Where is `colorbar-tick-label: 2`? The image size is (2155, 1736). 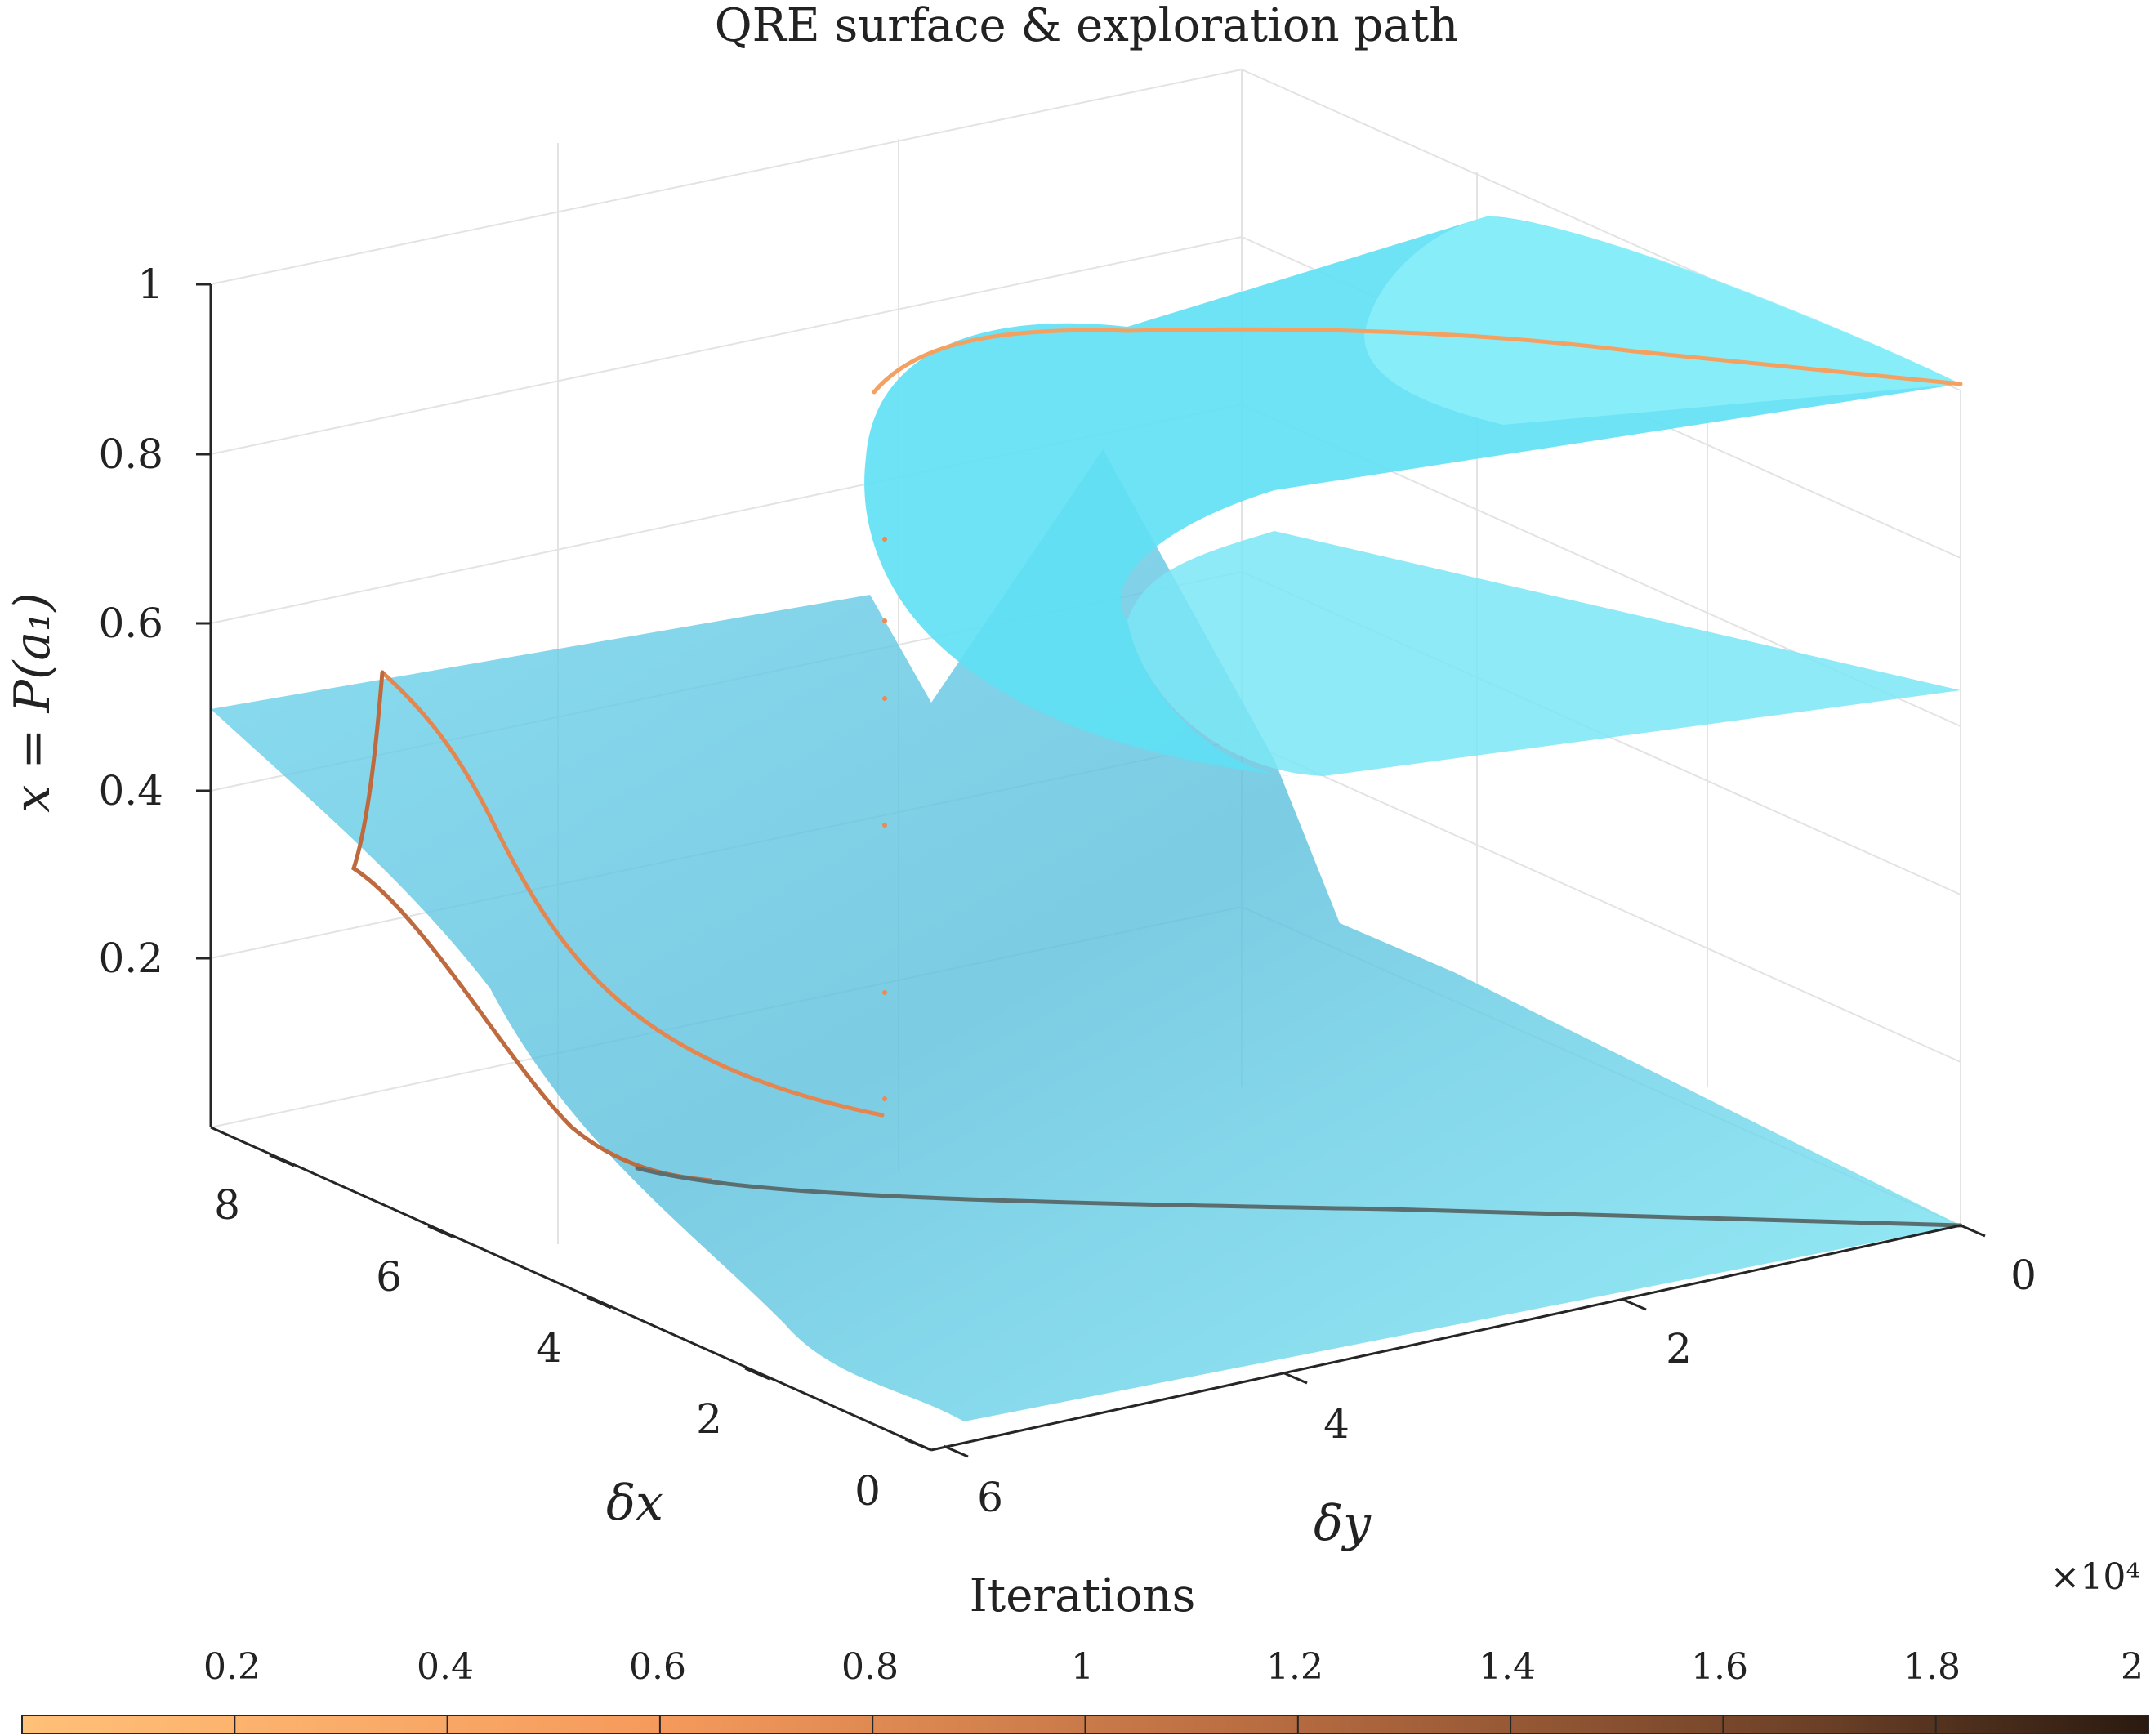
colorbar-tick-label: 2 is located at coordinates (2132, 1667).